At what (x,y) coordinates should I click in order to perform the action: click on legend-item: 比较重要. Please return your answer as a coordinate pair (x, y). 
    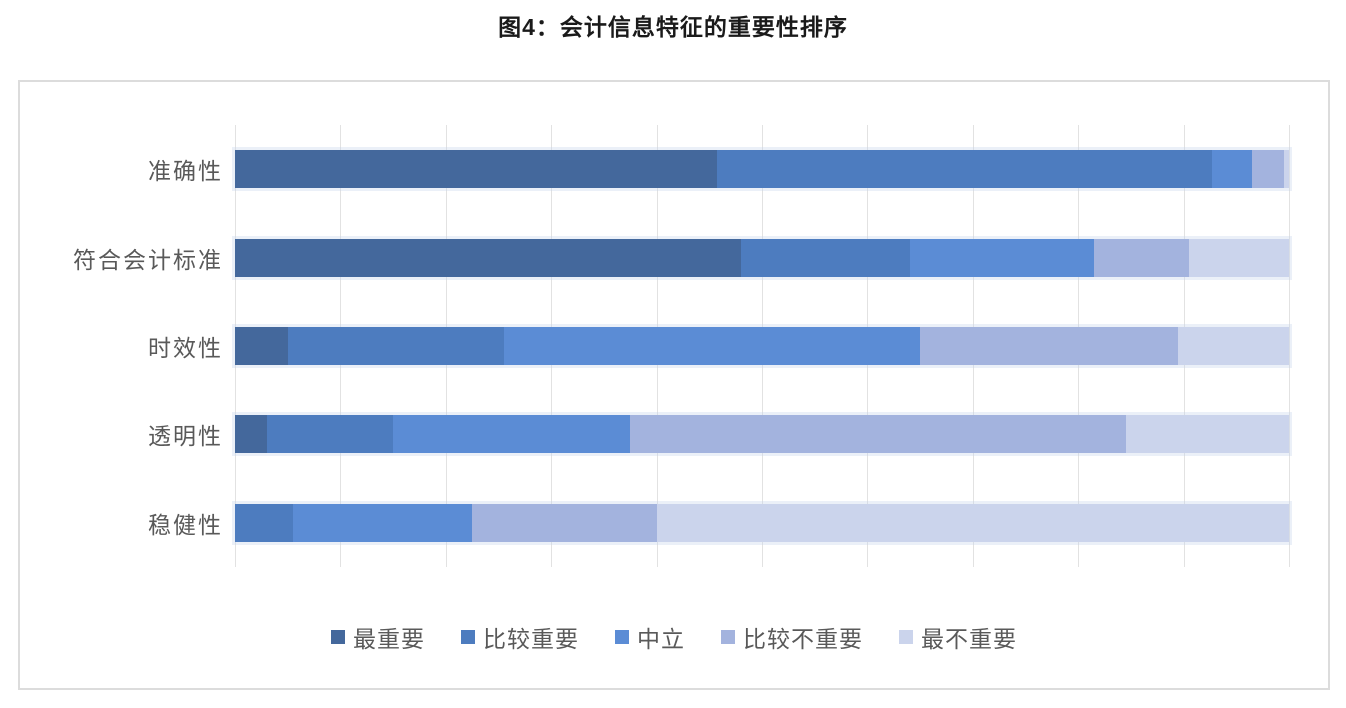
    Looking at the image, I should click on (520, 637).